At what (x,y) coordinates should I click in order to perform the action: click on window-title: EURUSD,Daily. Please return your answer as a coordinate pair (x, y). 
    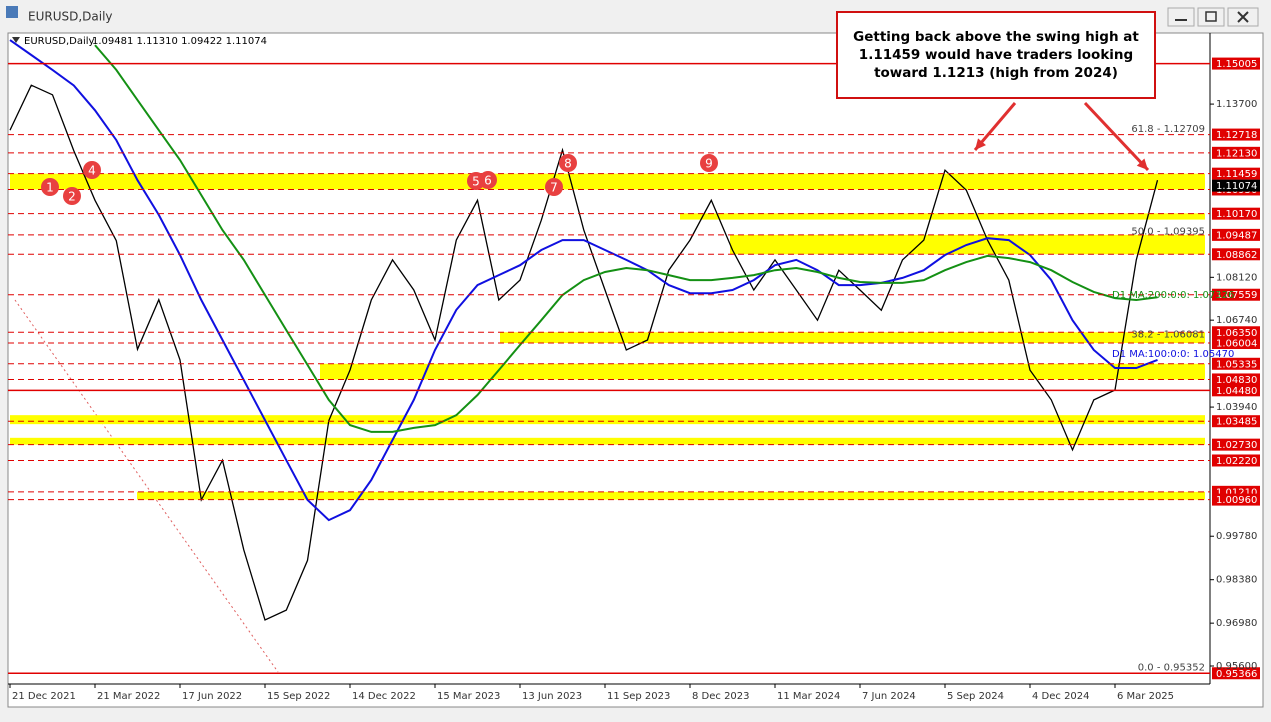
    Looking at the image, I should click on (70, 17).